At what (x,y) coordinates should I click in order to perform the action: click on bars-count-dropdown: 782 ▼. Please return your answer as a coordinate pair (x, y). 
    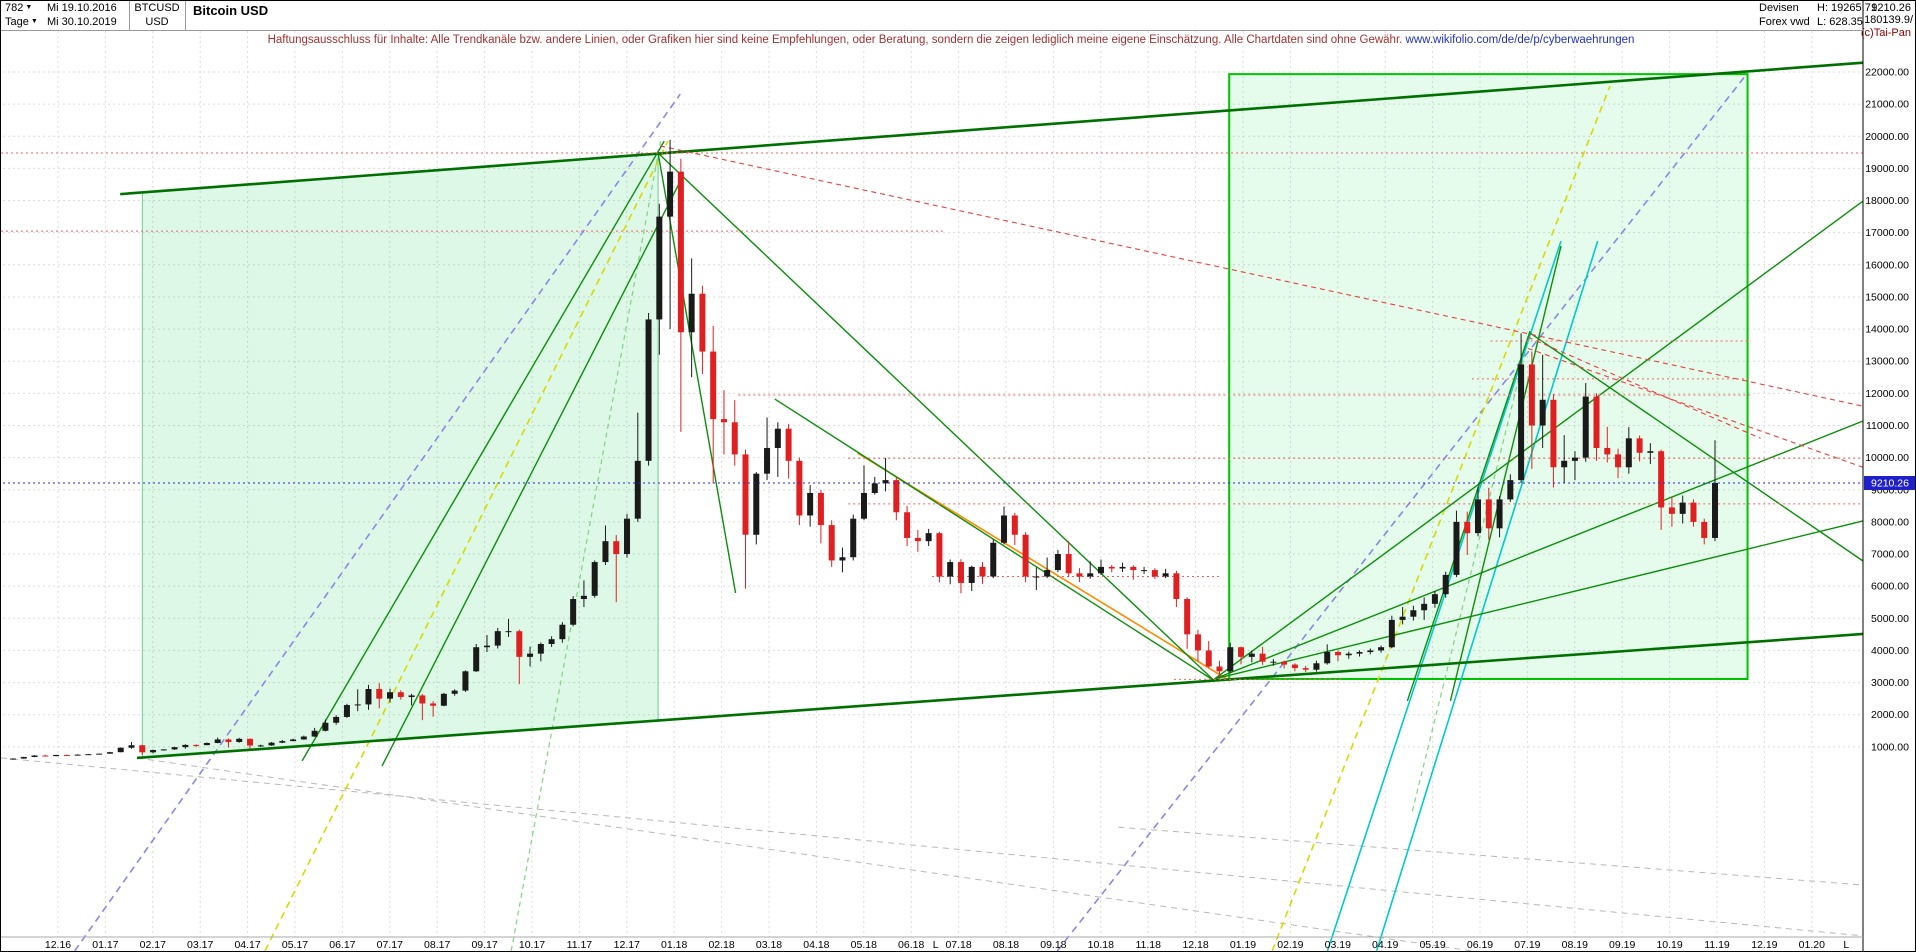
    Looking at the image, I should click on (18, 8).